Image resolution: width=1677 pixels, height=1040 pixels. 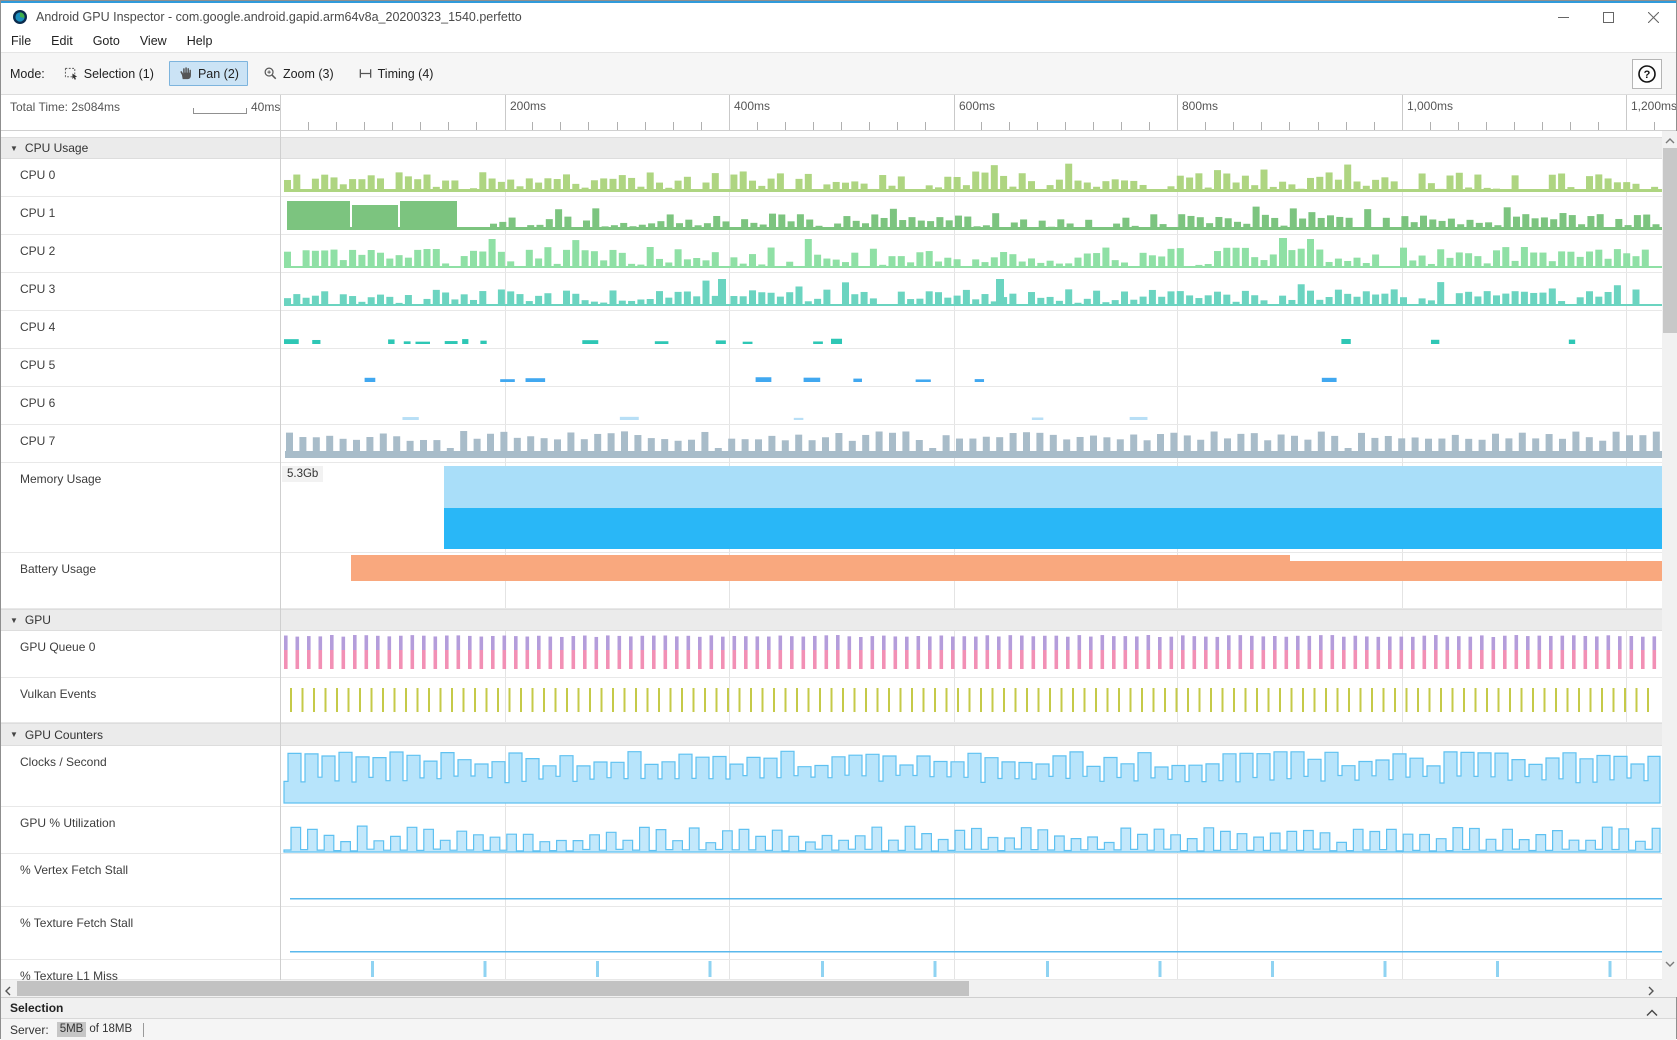 I want to click on horizontal-scrollbar, so click(x=831, y=988).